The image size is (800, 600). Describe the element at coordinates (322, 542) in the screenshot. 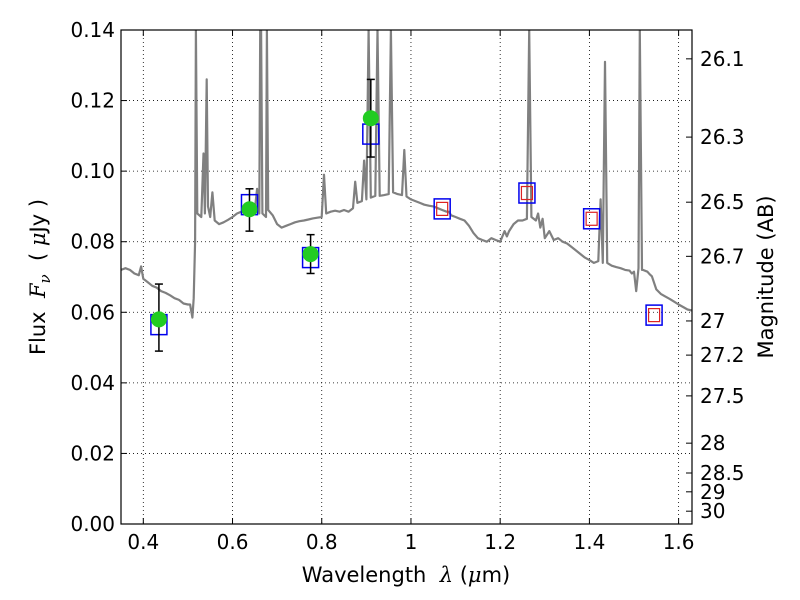

I see `x-tick-label: 0.8` at that location.